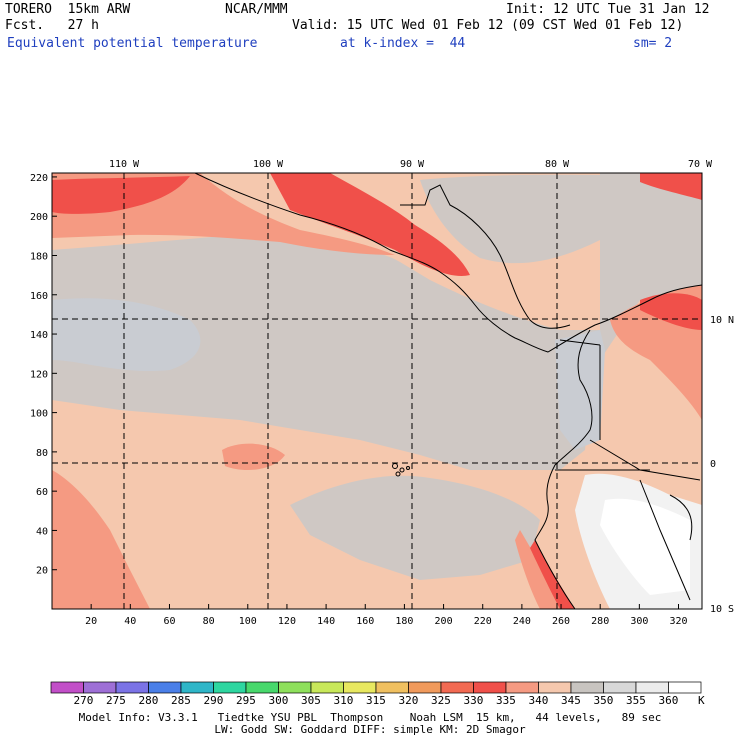 This screenshot has height=740, width=740. I want to click on y-tick-label: 60, so click(42, 492).